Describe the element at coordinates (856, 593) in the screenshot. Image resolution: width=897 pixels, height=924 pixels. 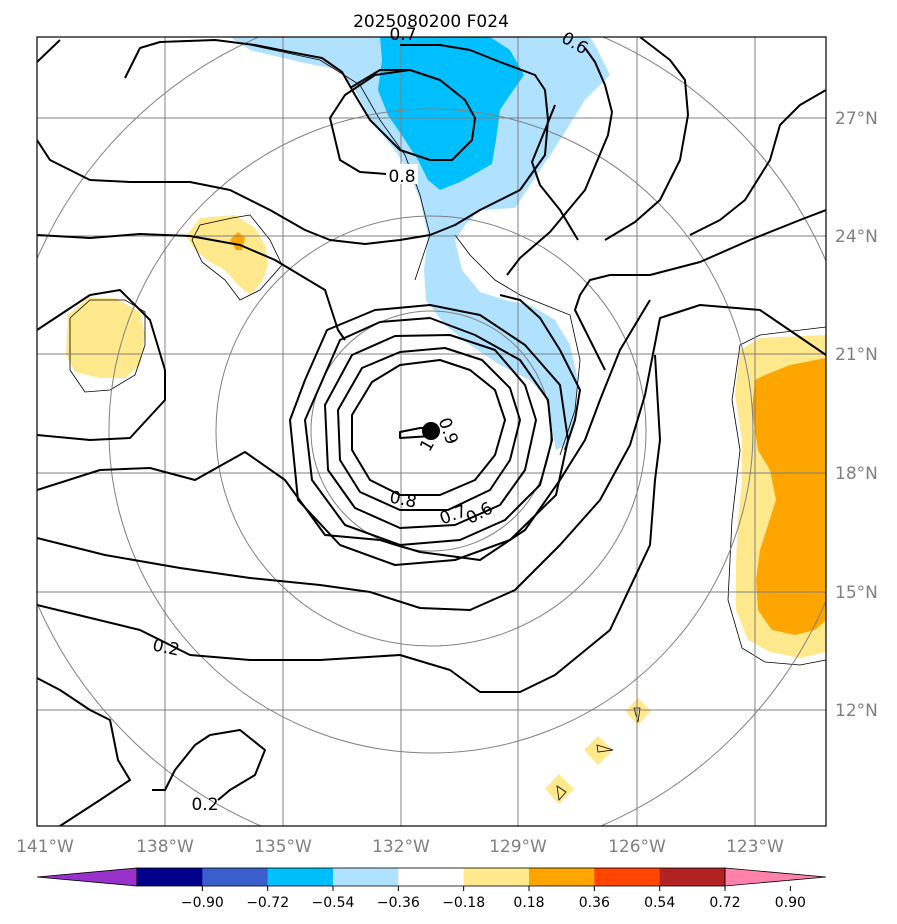
I see `y-tick-label: 15°N` at that location.